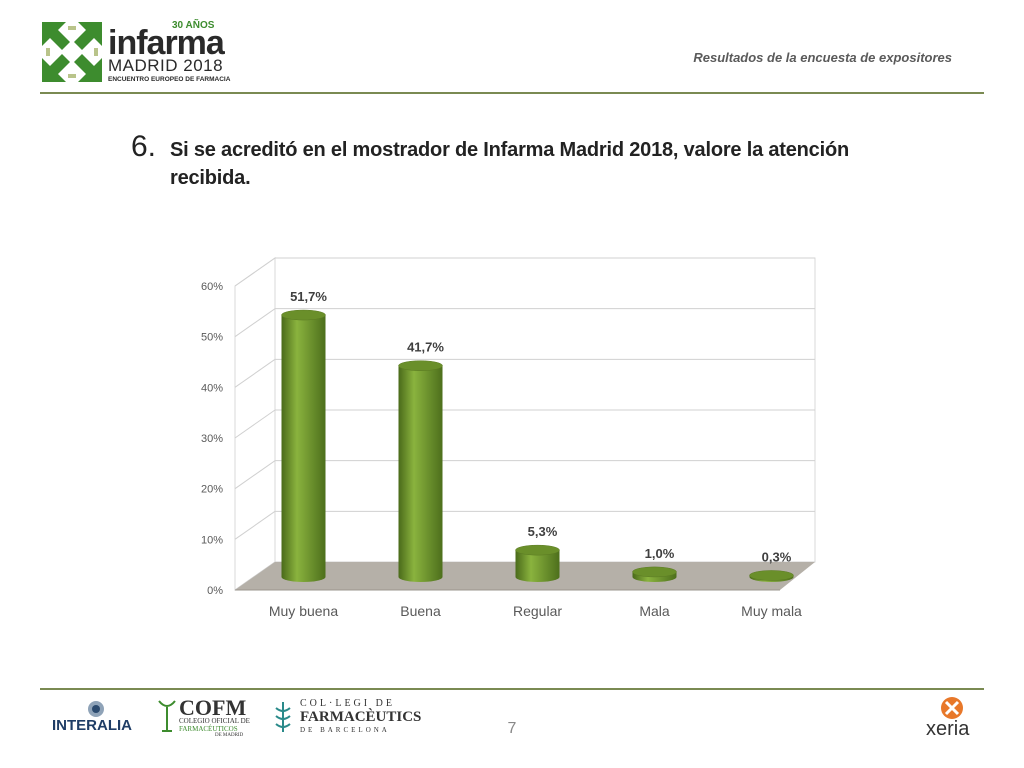  What do you see at coordinates (822, 57) in the screenshot?
I see `header-subtitle: Resultados de la encuesta de expositores` at bounding box center [822, 57].